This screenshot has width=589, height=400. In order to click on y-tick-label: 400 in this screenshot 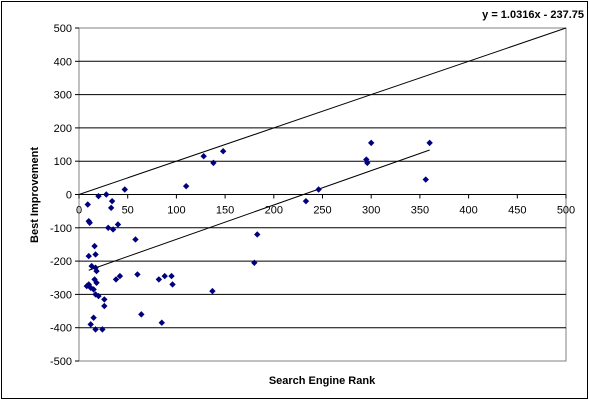, I will do `click(63, 62)`.